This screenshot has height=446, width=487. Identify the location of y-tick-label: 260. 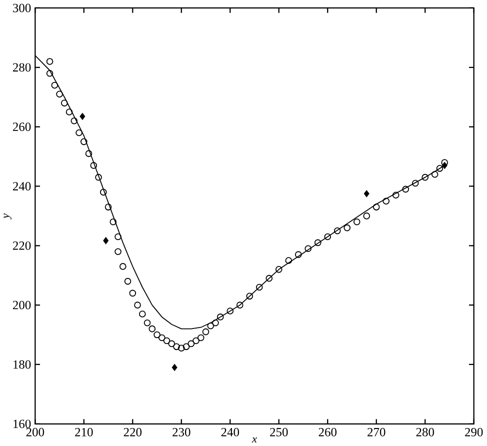
(21, 126).